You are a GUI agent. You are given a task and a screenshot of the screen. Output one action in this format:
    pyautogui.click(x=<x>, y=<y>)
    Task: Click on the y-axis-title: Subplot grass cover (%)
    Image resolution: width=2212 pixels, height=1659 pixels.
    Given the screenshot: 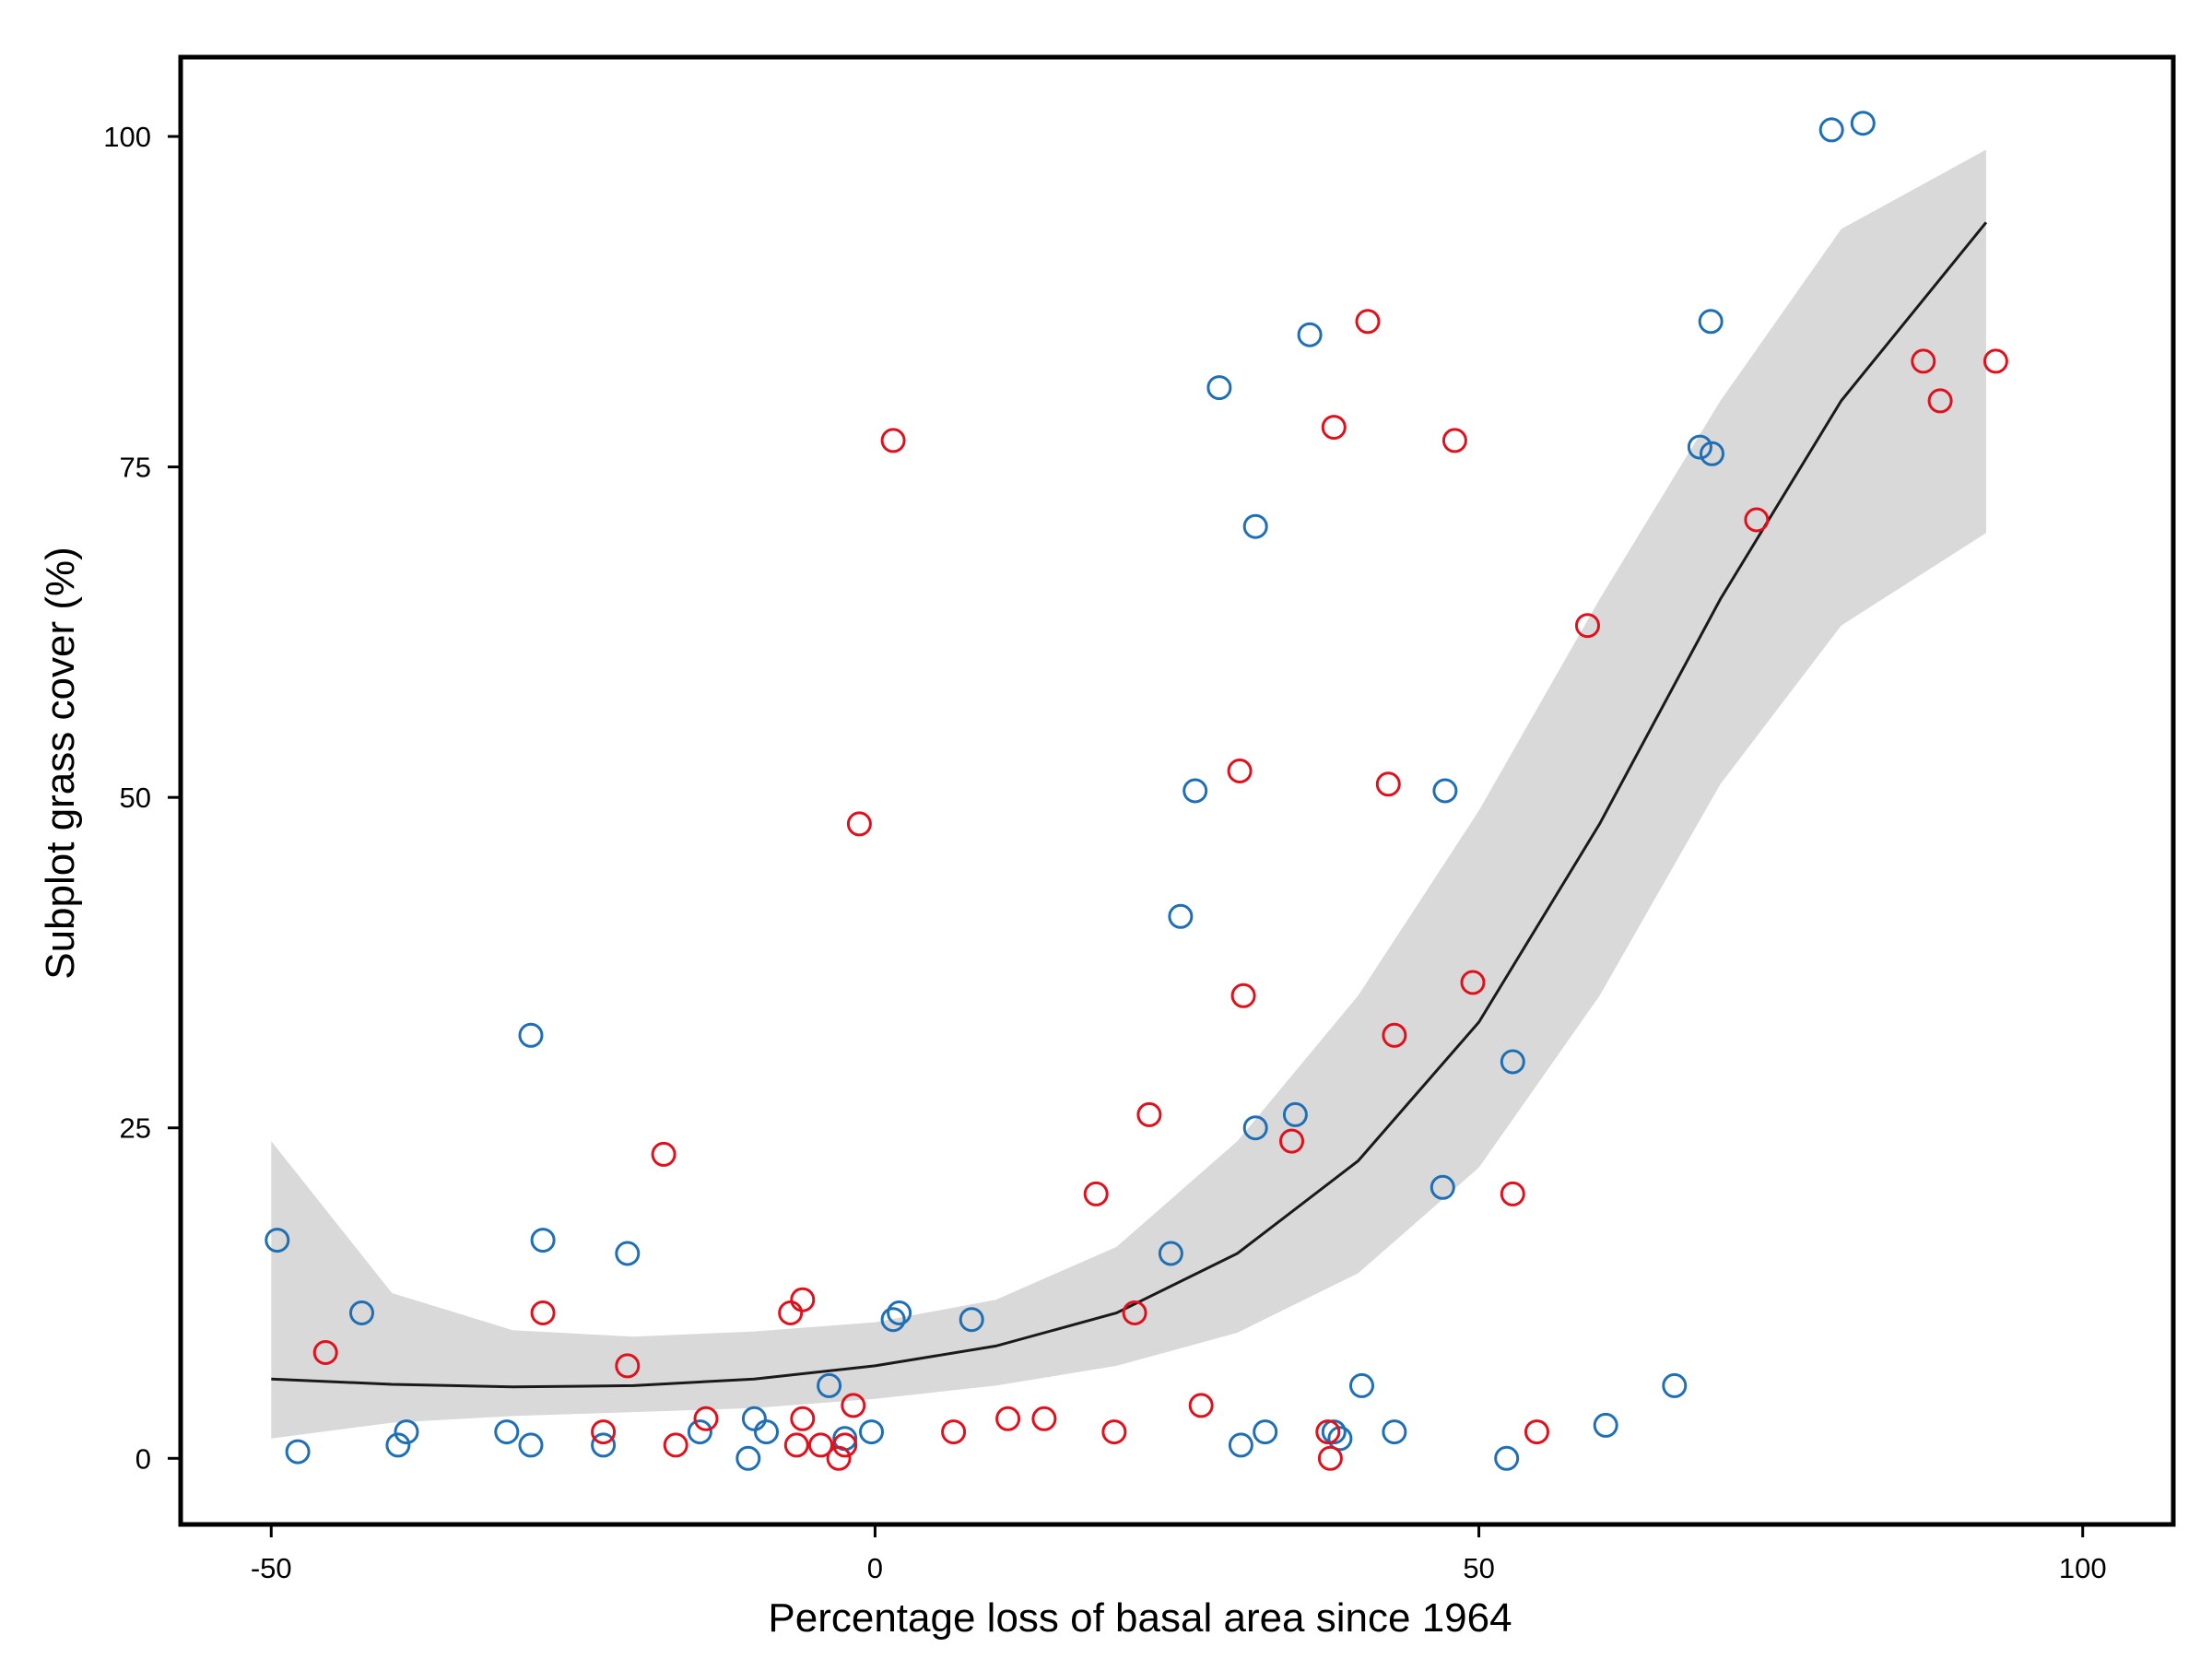 What is the action you would take?
    pyautogui.click(x=60, y=763)
    